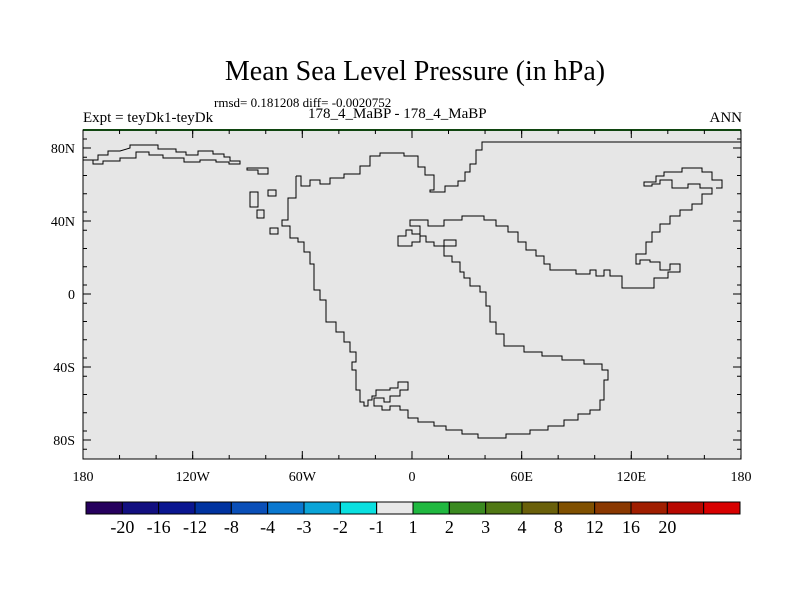 Image resolution: width=800 pixels, height=600 pixels. I want to click on colorbar-label: 2, so click(449, 527).